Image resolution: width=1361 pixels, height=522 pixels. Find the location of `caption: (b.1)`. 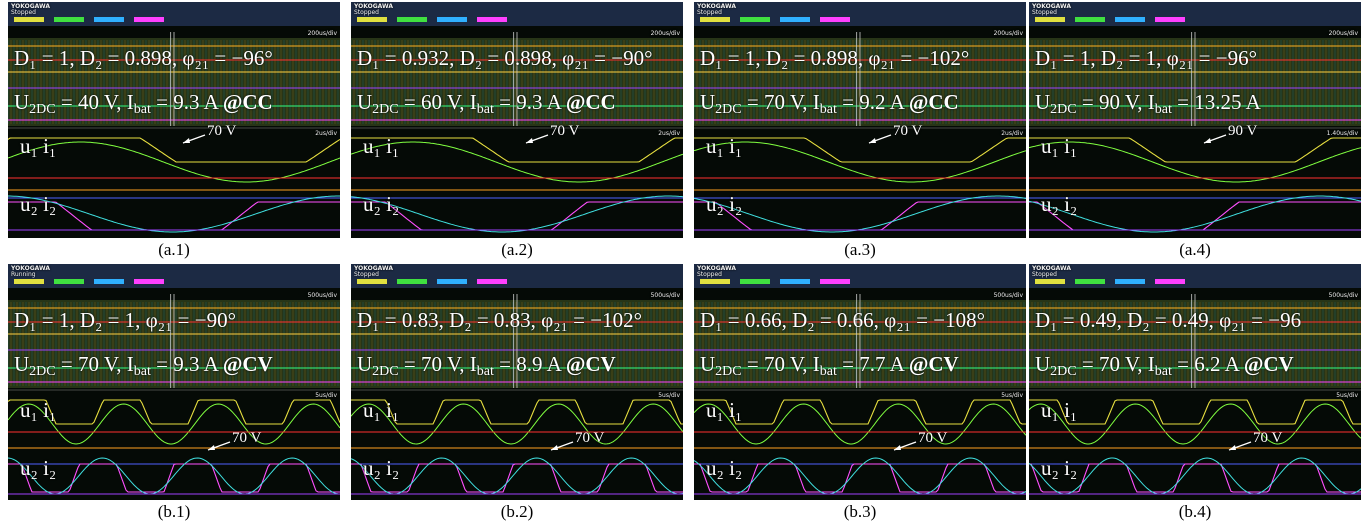

caption: (b.1) is located at coordinates (174, 511).